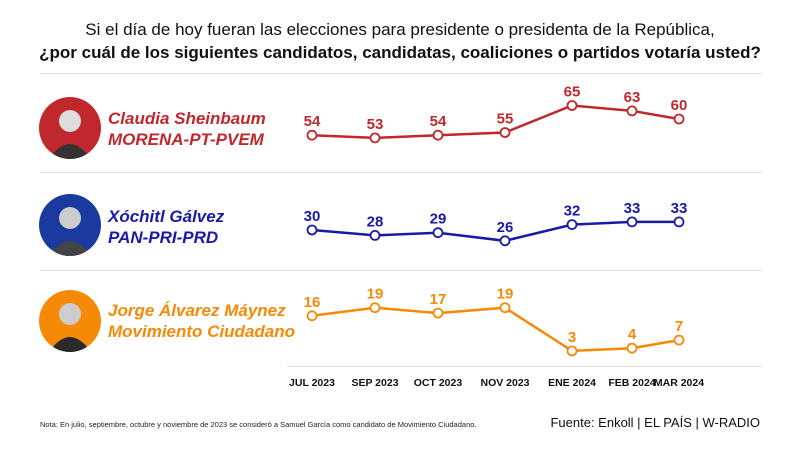 The width and height of the screenshot is (800, 450). Describe the element at coordinates (312, 216) in the screenshot. I see `data-label: 30` at that location.